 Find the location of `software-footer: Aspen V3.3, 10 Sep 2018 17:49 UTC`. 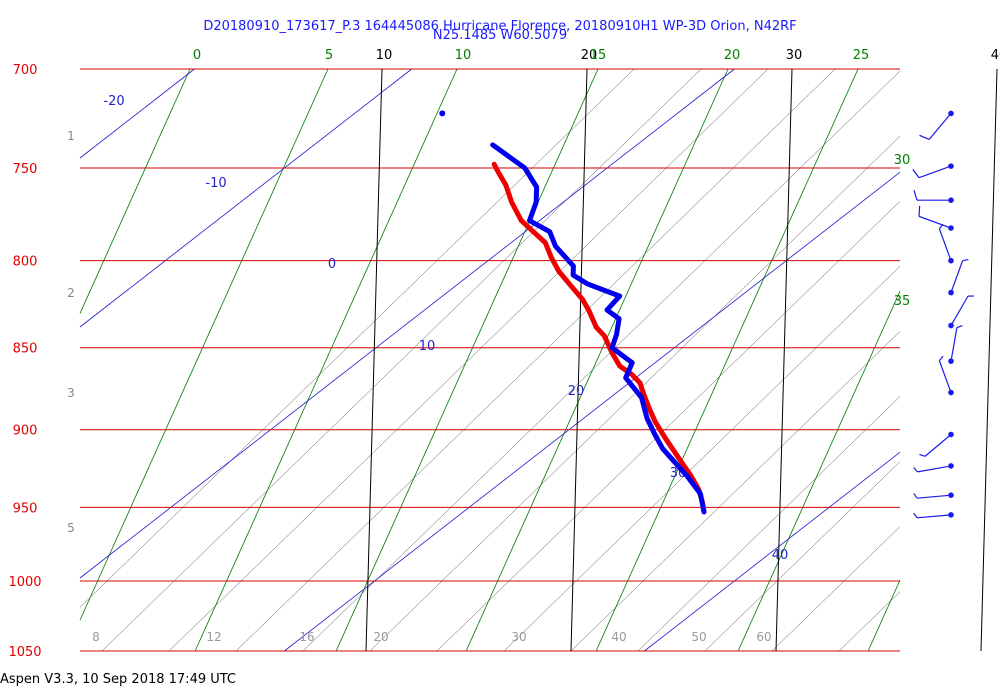

software-footer: Aspen V3.3, 10 Sep 2018 17:49 UTC is located at coordinates (118, 679).